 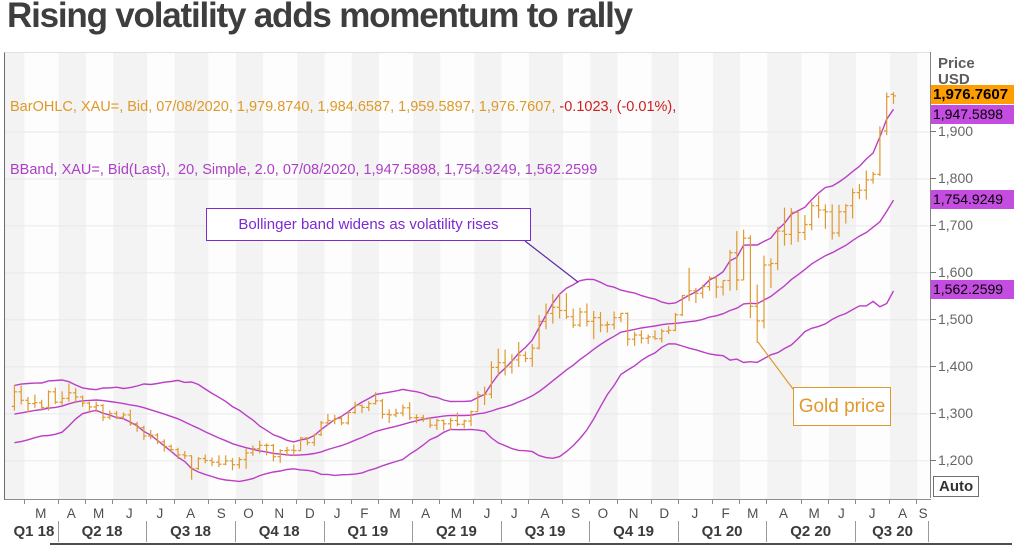 I want to click on price-axis-title-unit: USD, so click(x=954, y=79).